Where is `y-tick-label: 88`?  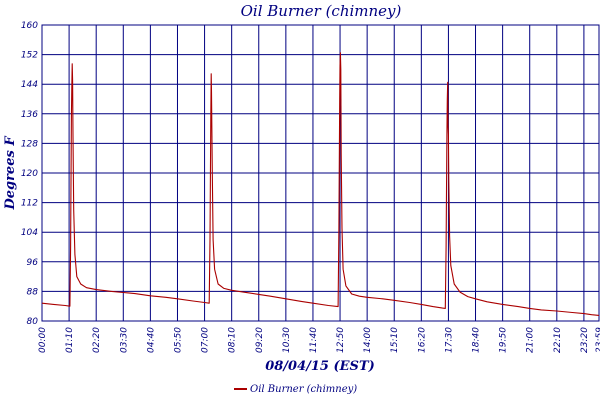
y-tick-label: 88 is located at coordinates (33, 292).